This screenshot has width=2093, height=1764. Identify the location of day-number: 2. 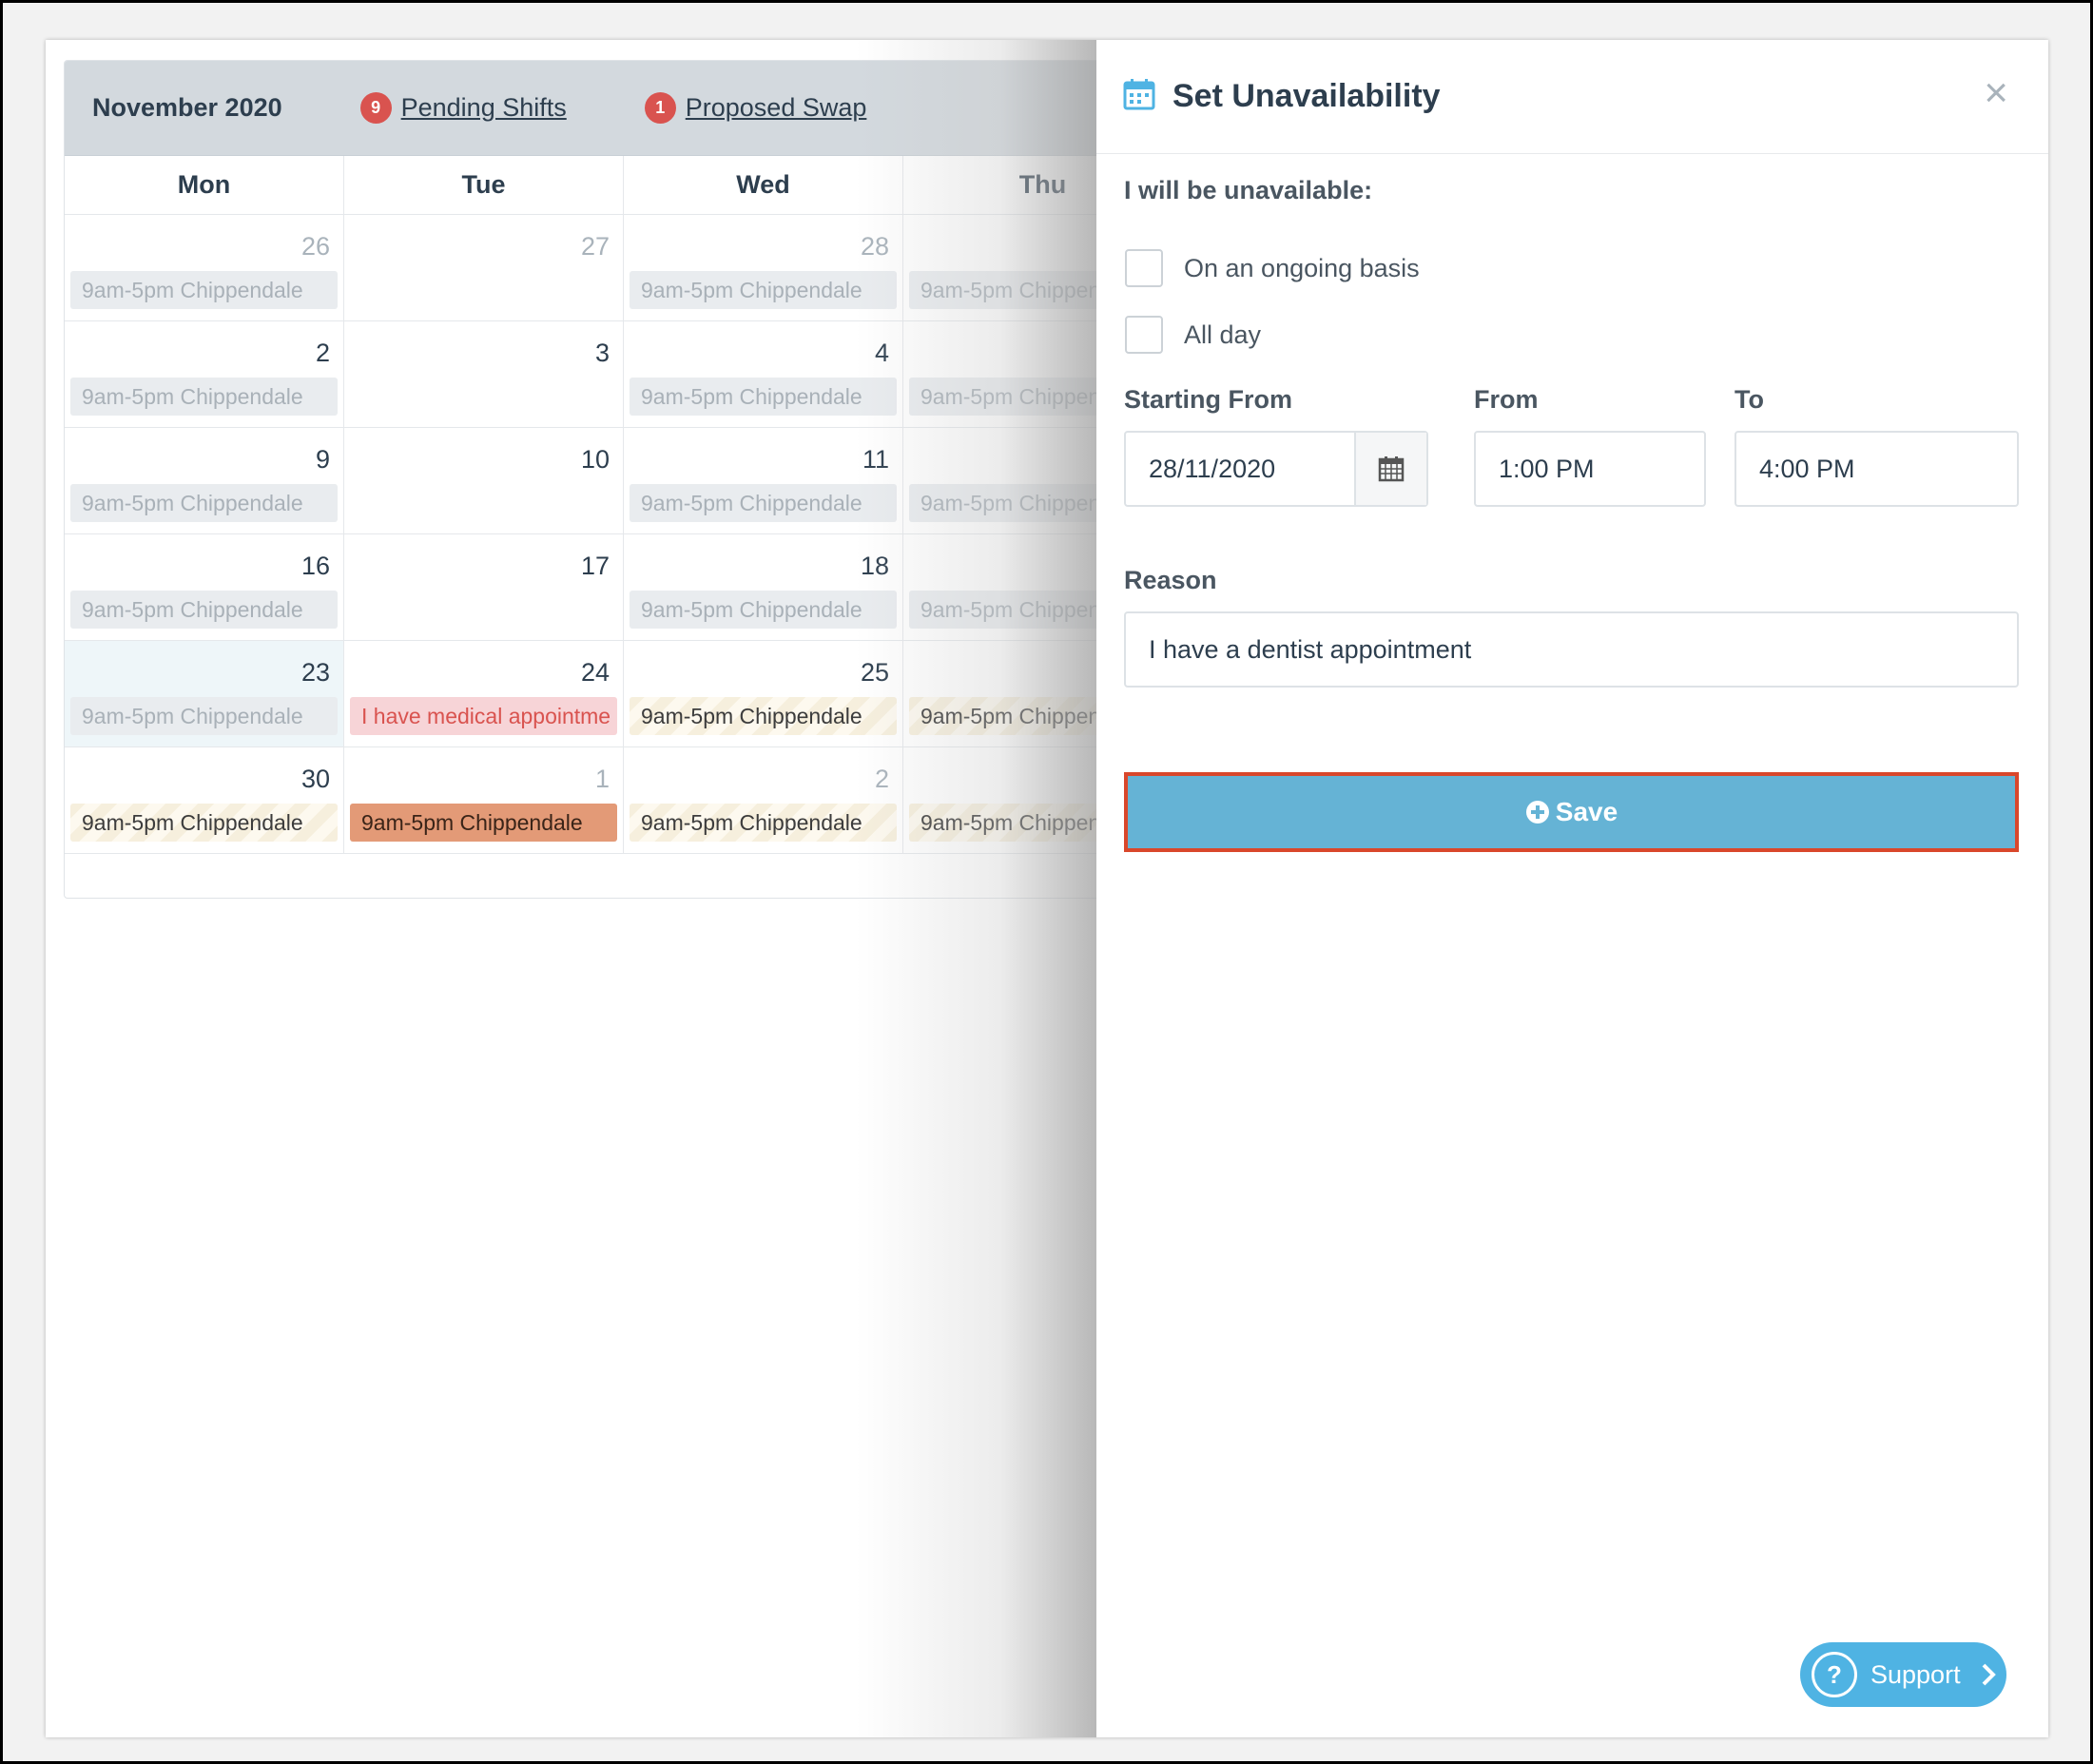
(882, 779).